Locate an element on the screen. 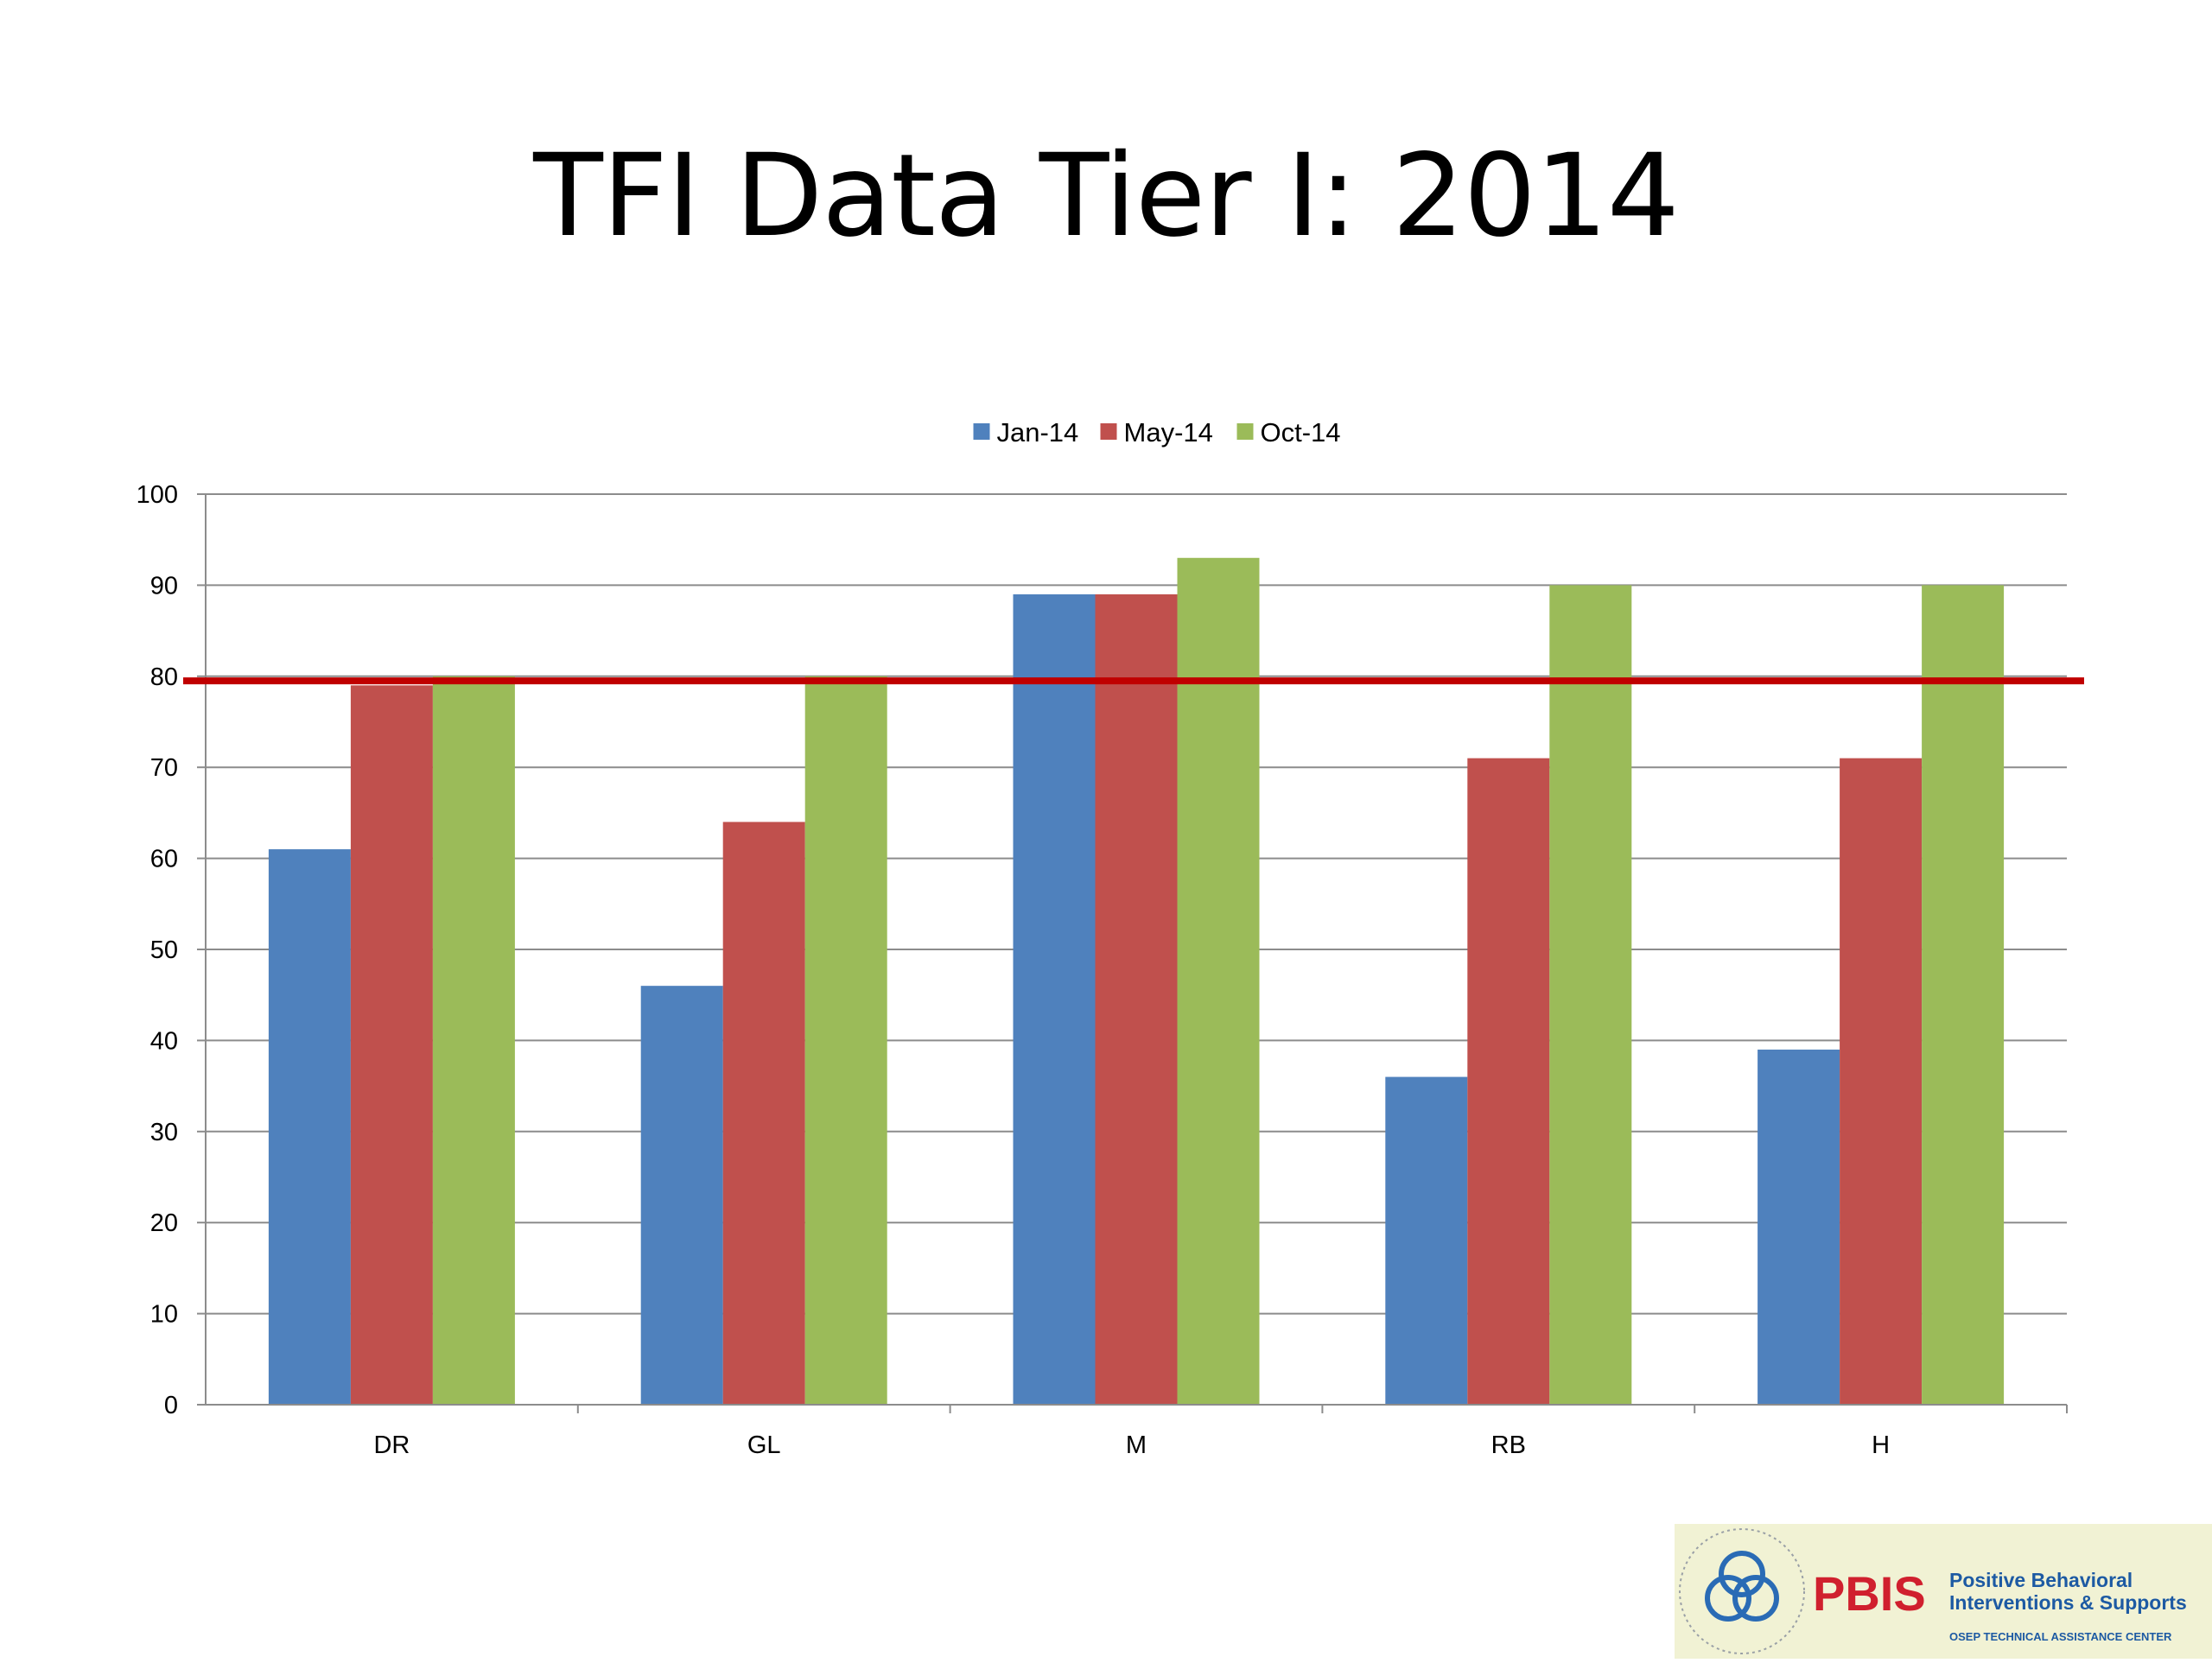  logo-line2: Interventions & Supports is located at coordinates (2068, 1603).